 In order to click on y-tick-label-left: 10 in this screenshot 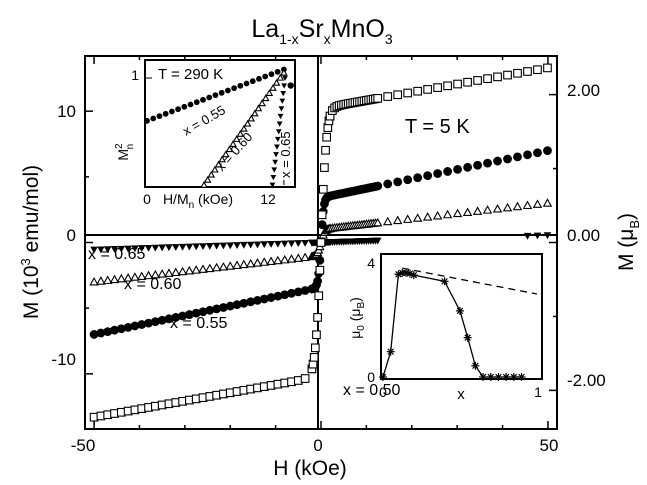, I will do `click(66, 111)`.